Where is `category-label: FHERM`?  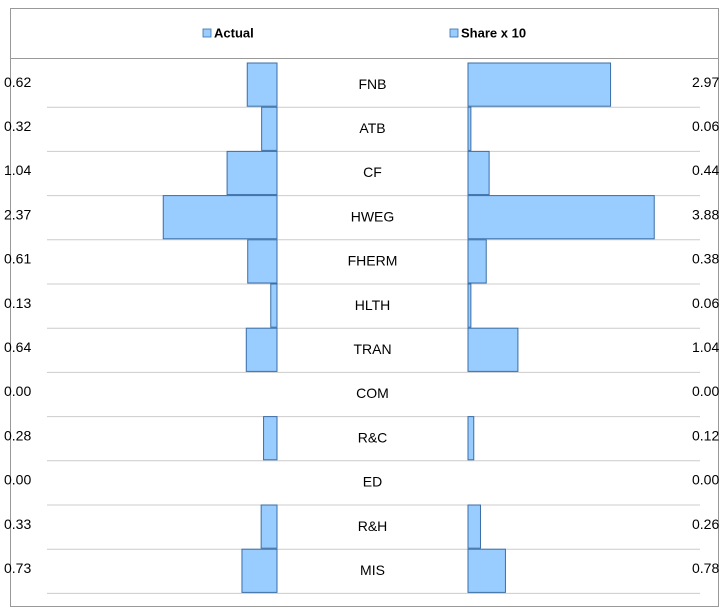
category-label: FHERM is located at coordinates (373, 261).